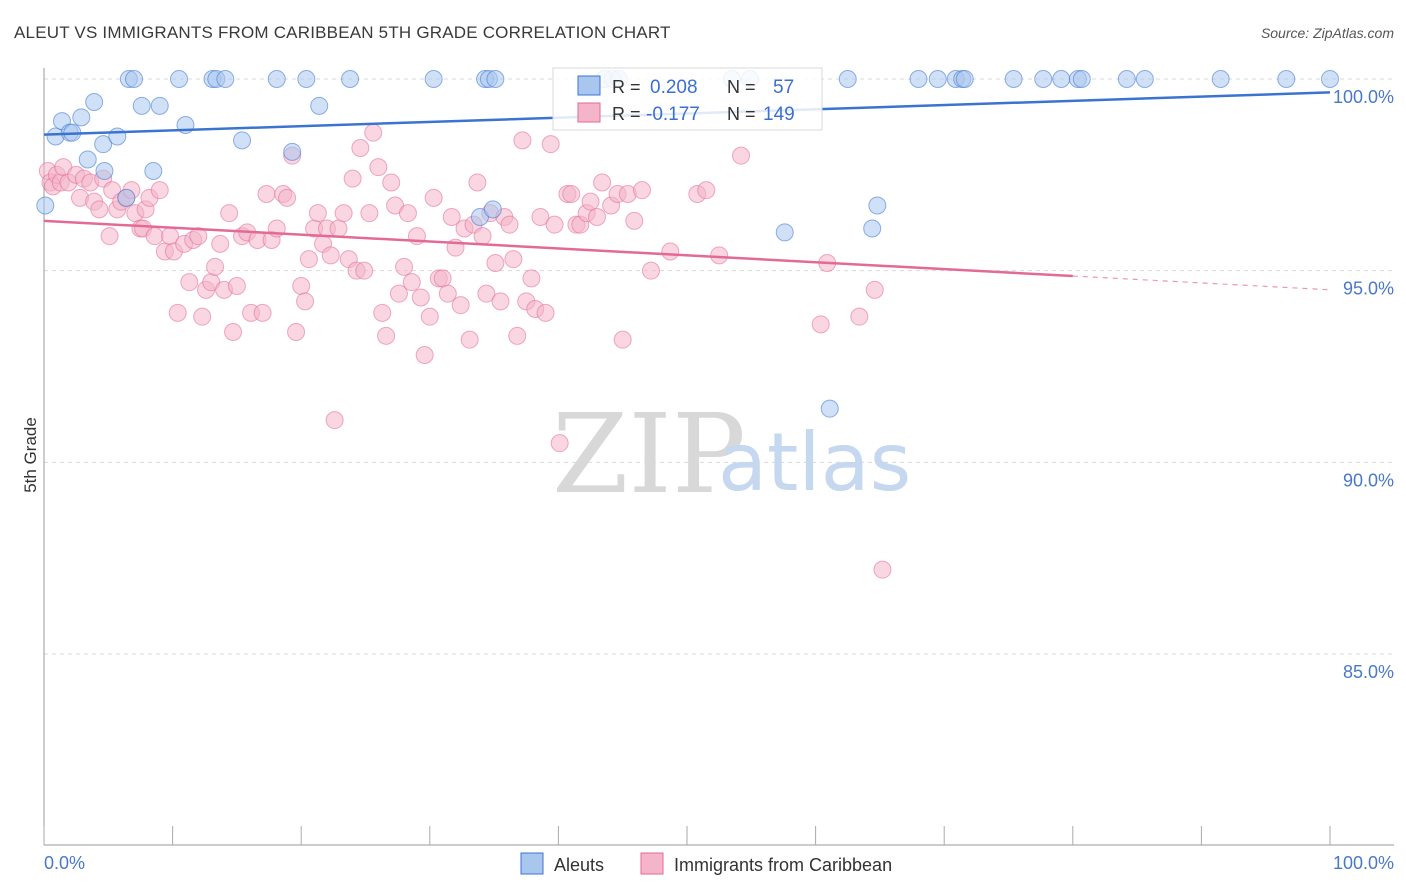  What do you see at coordinates (532, 863) in the screenshot?
I see `legend-swatch-aleuts` at bounding box center [532, 863].